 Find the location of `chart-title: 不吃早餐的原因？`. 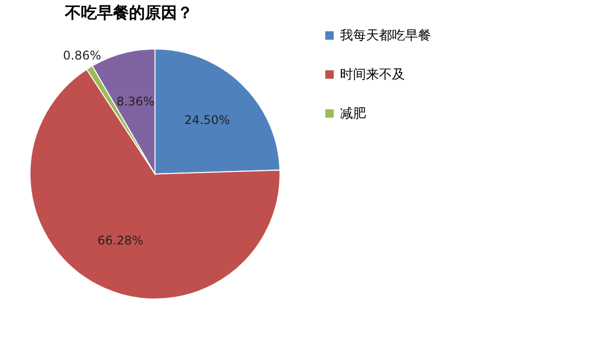

chart-title: 不吃早餐的原因？ is located at coordinates (128, 12).